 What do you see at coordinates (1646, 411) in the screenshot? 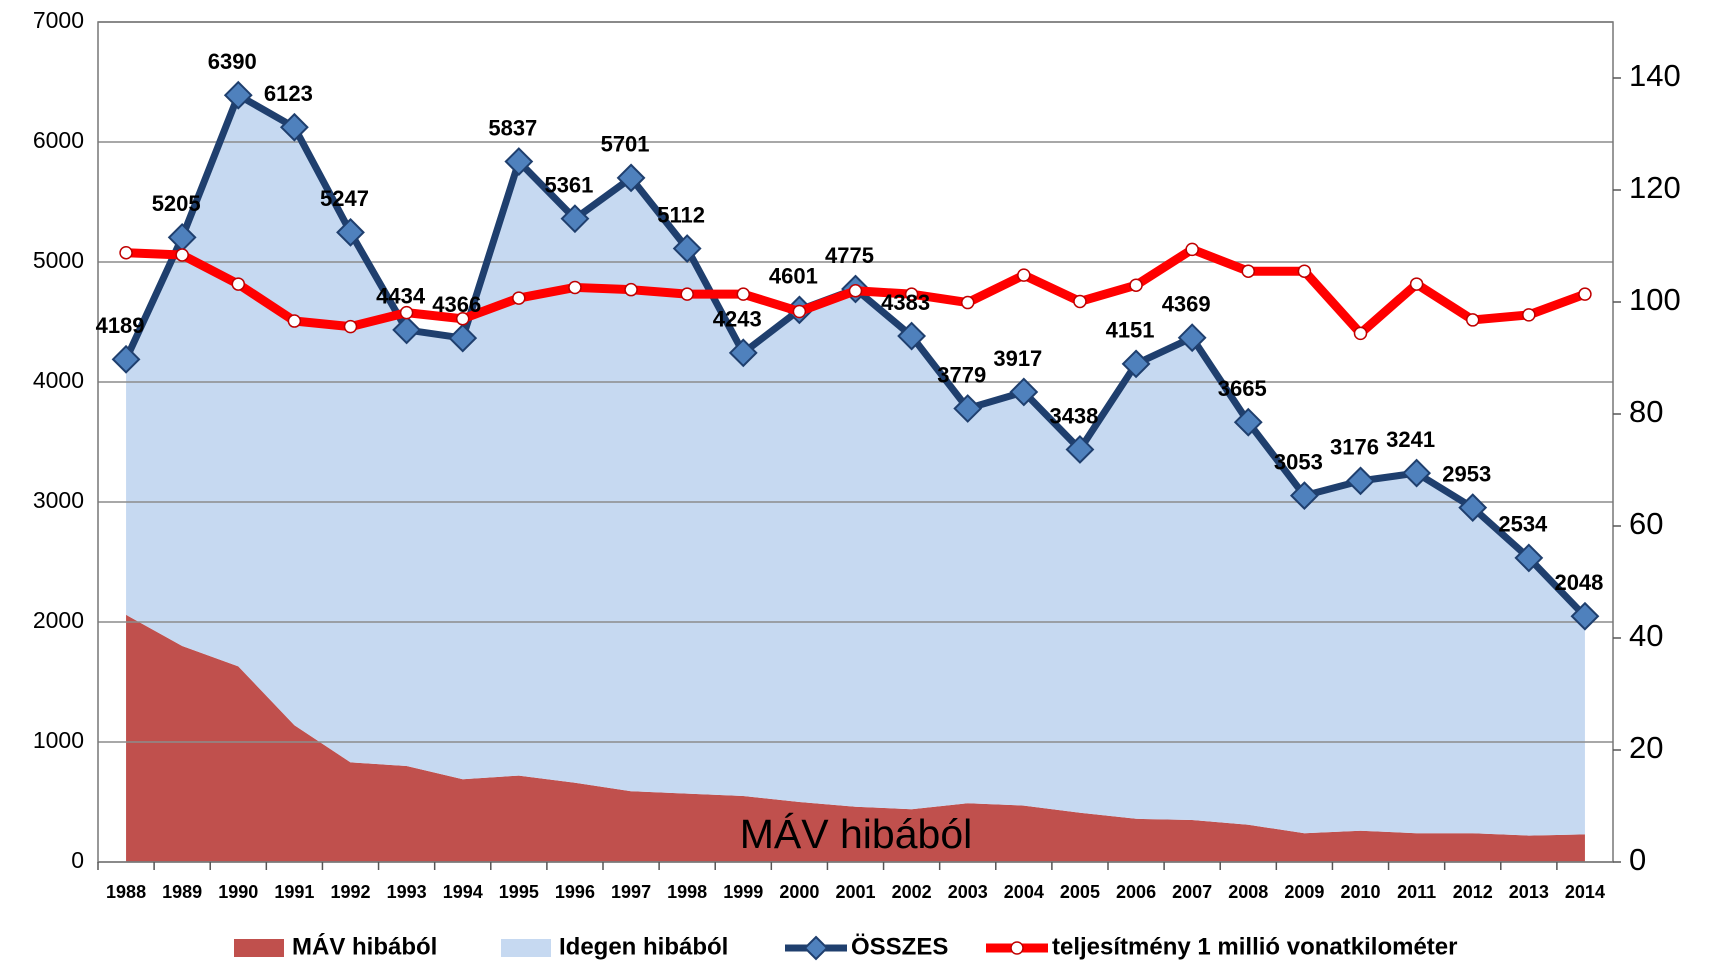
I see `y2-tick-label: 80` at bounding box center [1646, 411].